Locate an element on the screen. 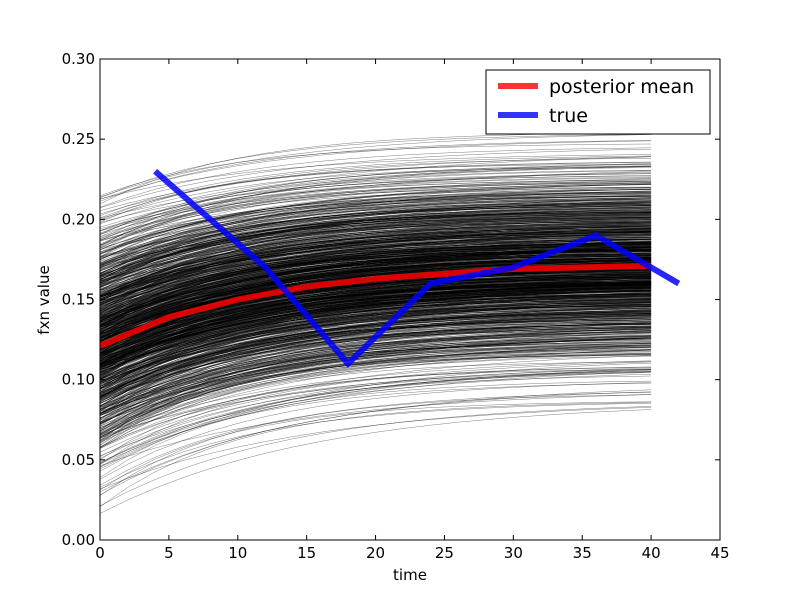  legend-box is located at coordinates (598, 102).